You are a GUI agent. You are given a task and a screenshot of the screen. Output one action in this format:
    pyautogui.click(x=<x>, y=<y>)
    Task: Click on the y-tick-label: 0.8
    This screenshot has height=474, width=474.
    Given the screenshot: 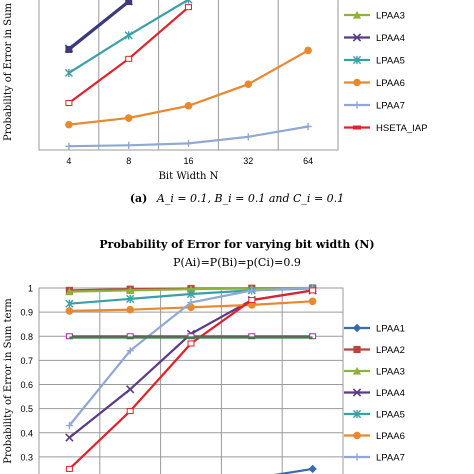 What is the action you would take?
    pyautogui.click(x=26, y=337)
    